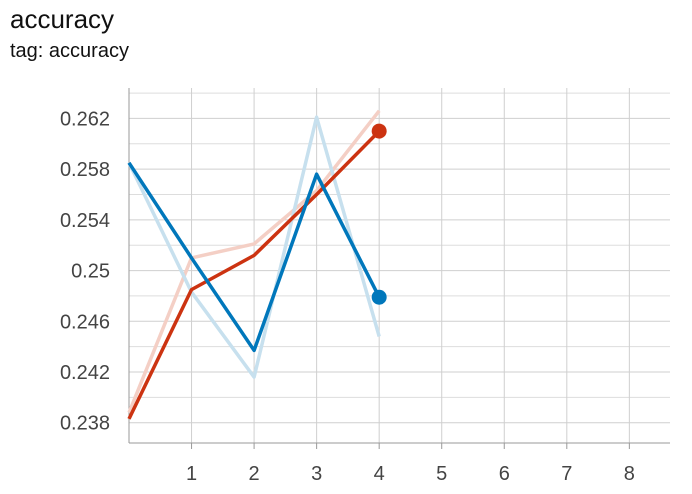 The width and height of the screenshot is (692, 494). I want to click on chart-subtitle: tag: accuracy, so click(69, 51).